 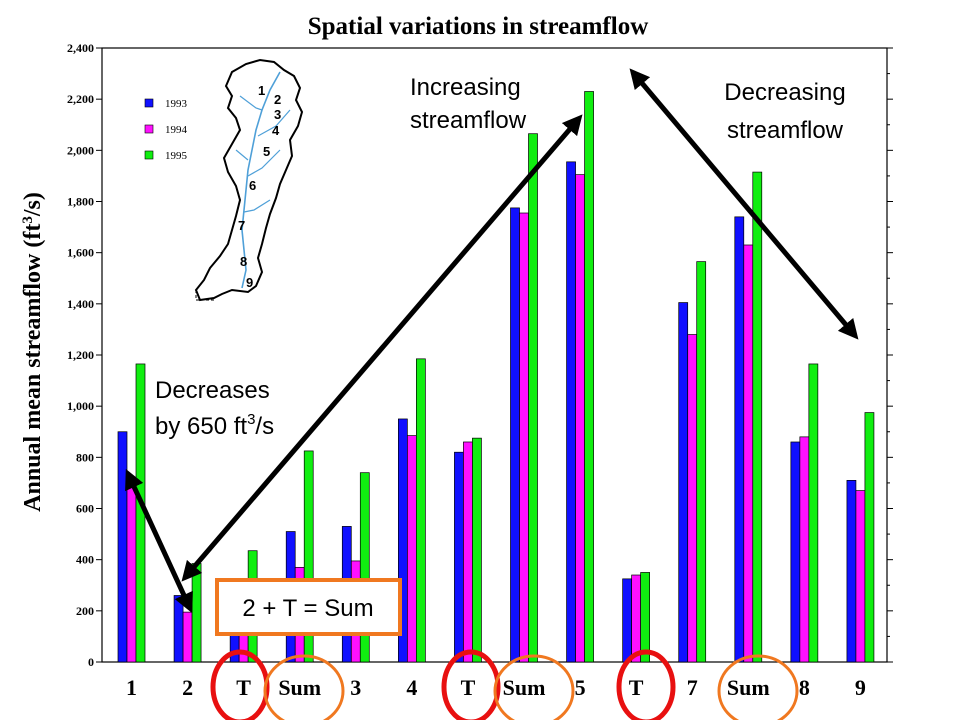 What do you see at coordinates (80, 355) in the screenshot?
I see `y-tick-label: 1,200` at bounding box center [80, 355].